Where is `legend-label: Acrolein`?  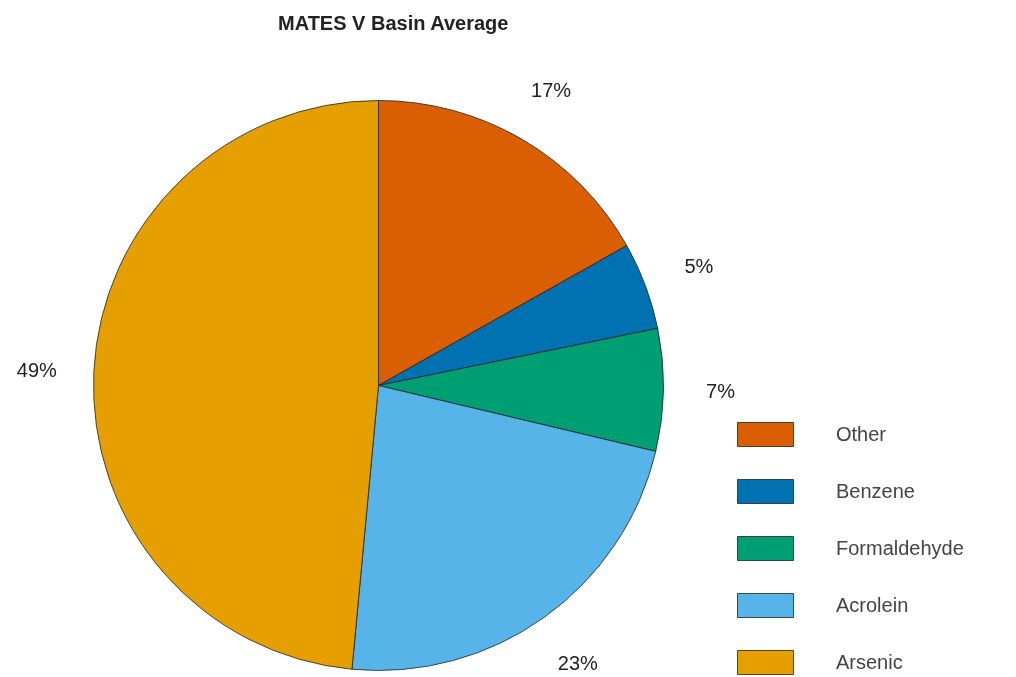
legend-label: Acrolein is located at coordinates (872, 605).